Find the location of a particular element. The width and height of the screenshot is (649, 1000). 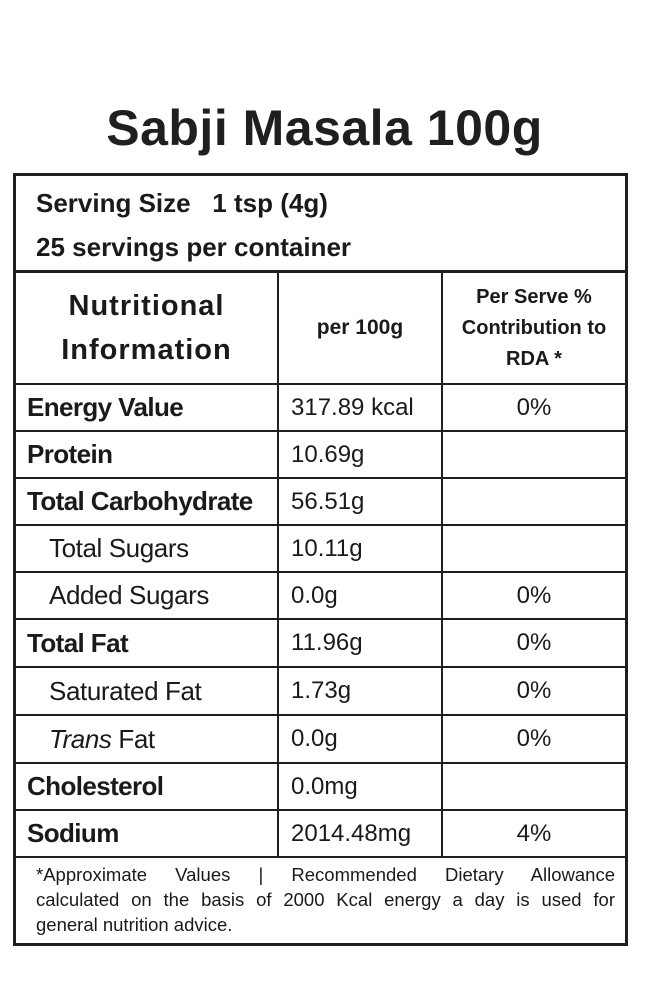

nutrient-value: 56.51g is located at coordinates (360, 501).